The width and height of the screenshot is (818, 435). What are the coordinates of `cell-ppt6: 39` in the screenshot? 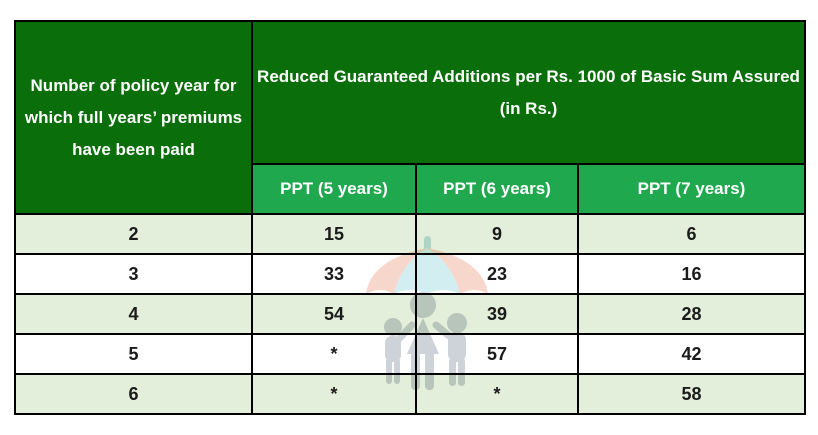 It's located at (497, 314).